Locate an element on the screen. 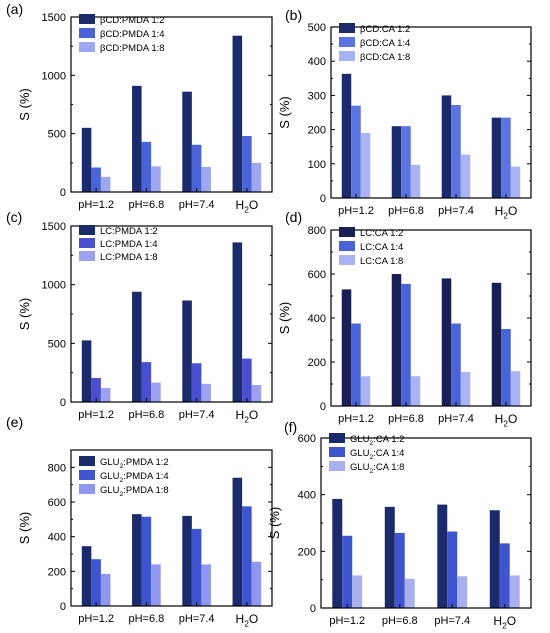 This screenshot has width=550, height=633. legend-label: GLU2:PMDA 1:4 is located at coordinates (134, 477).